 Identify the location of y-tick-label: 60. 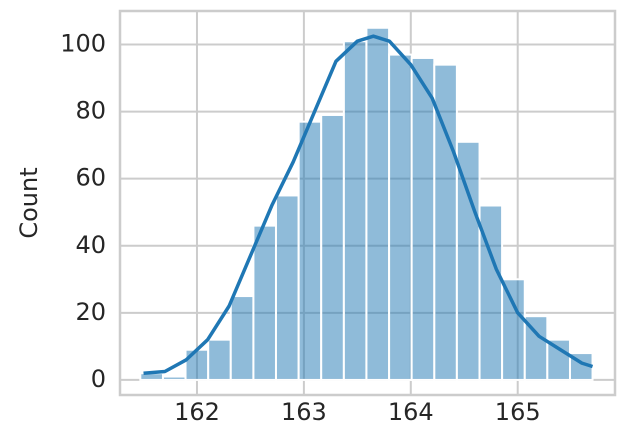
(90, 178).